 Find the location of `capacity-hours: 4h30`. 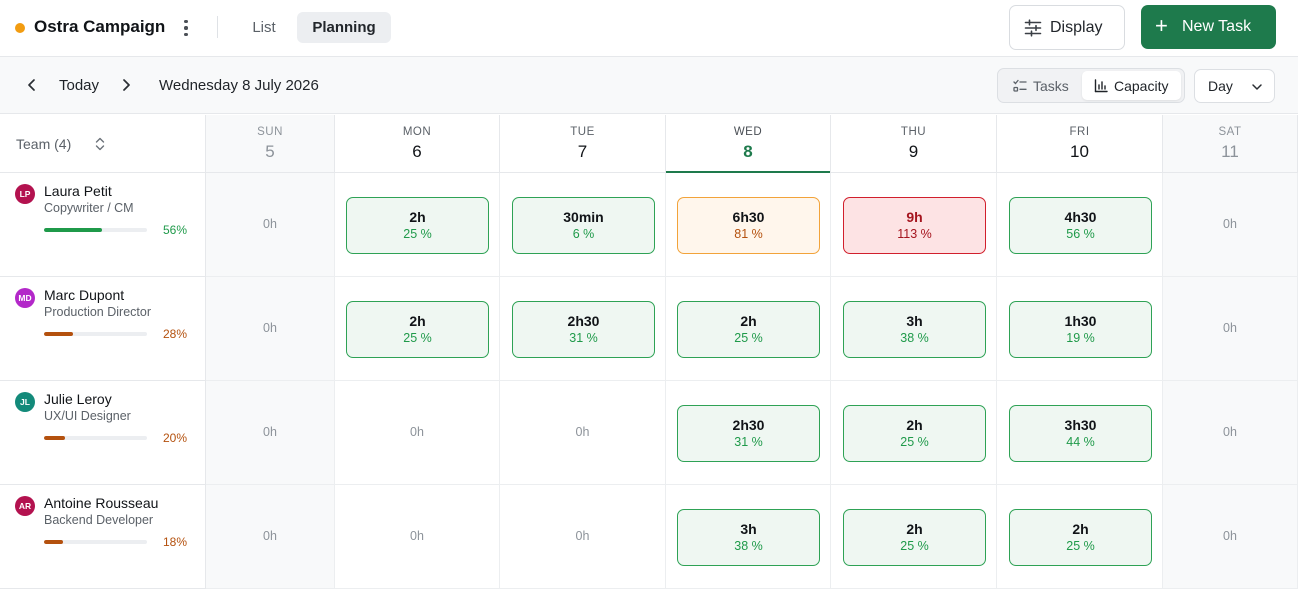

capacity-hours: 4h30 is located at coordinates (1080, 217).